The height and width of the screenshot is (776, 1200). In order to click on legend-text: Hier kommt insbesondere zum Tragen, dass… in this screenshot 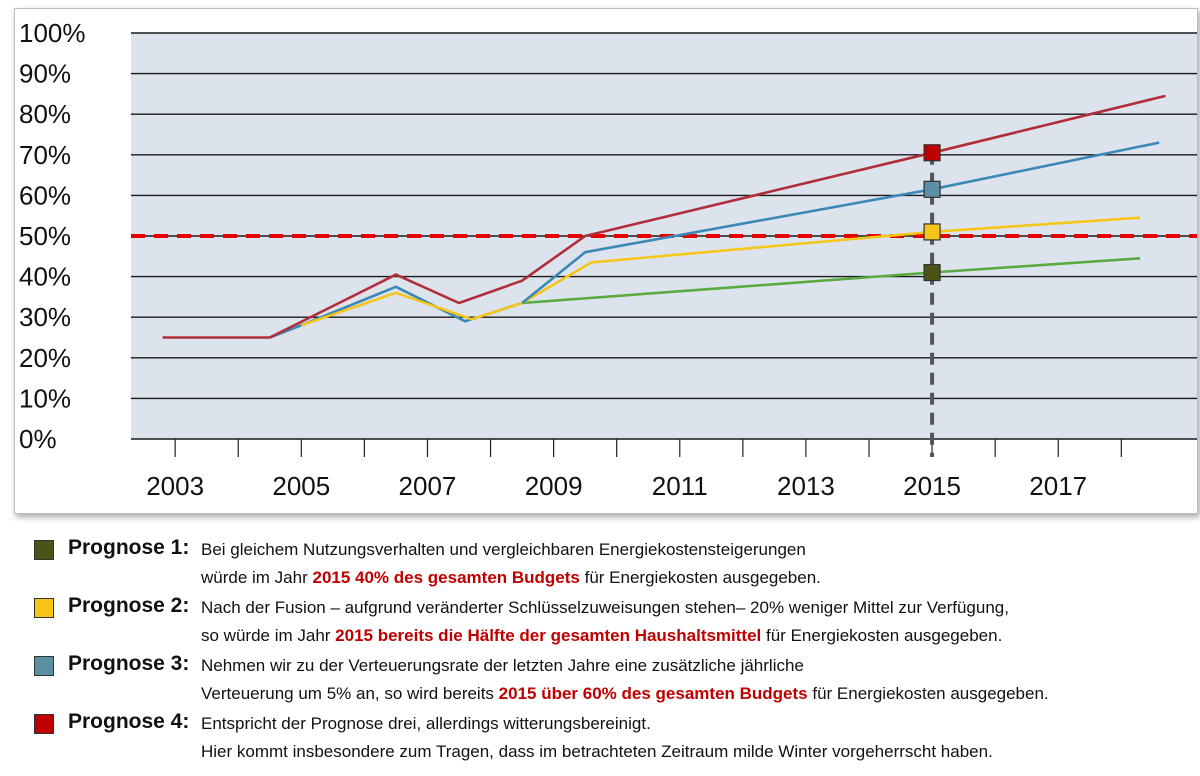, I will do `click(597, 751)`.